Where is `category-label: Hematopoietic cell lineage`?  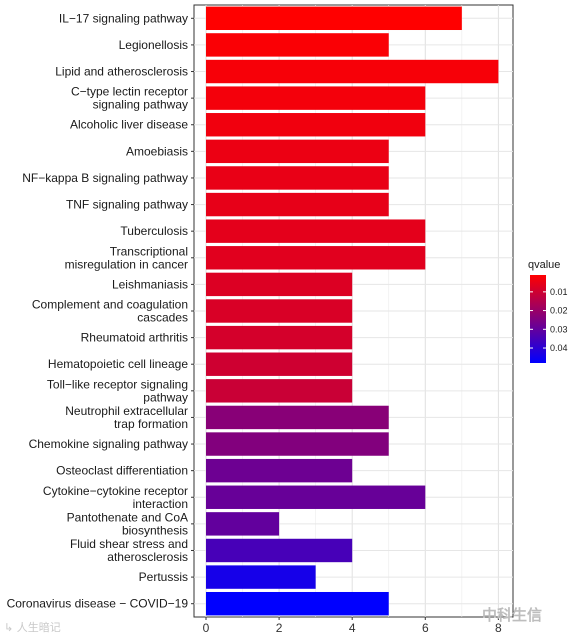 category-label: Hematopoietic cell lineage is located at coordinates (118, 364).